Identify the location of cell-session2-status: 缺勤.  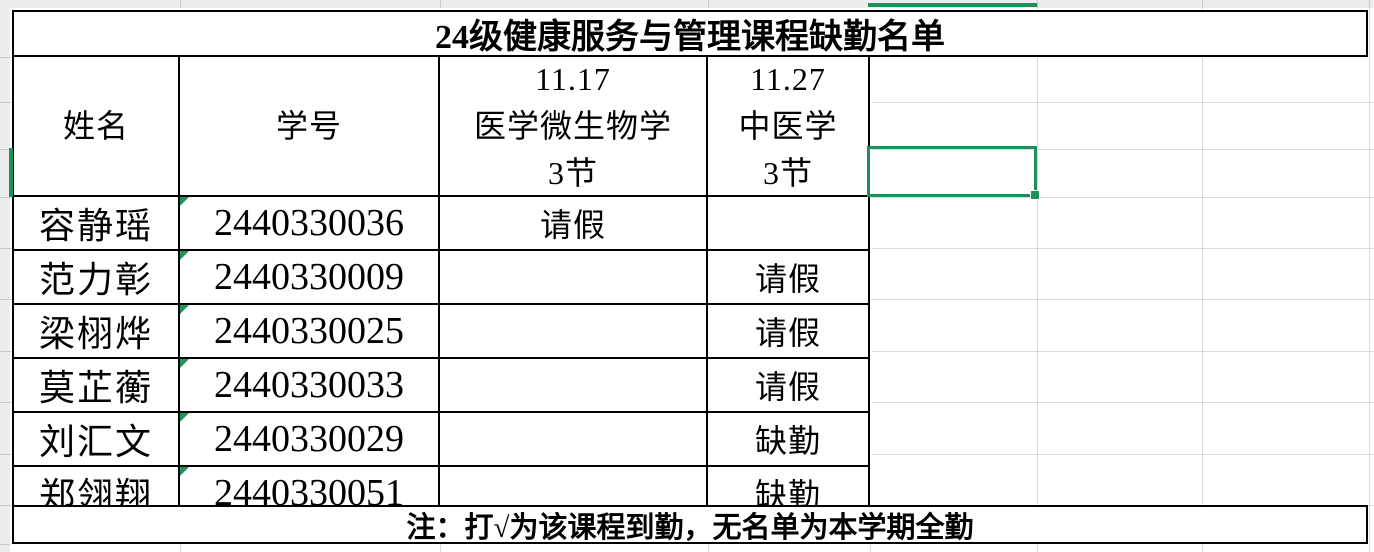
(789, 440).